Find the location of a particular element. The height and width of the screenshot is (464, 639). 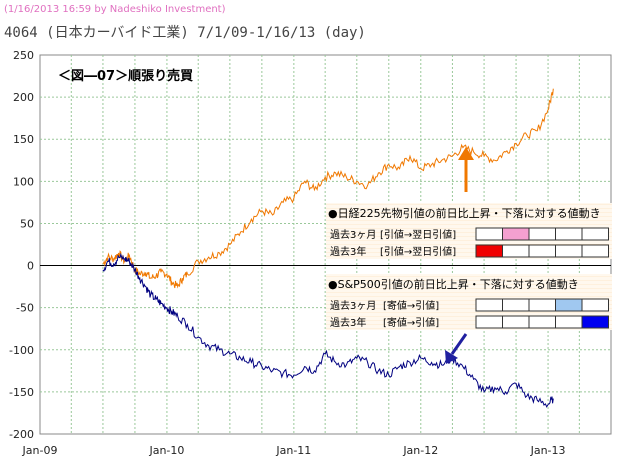

x-axis: Jan-09 Jan-10 Jan-11 Jan-12 Jan-13 is located at coordinates (294, 450).